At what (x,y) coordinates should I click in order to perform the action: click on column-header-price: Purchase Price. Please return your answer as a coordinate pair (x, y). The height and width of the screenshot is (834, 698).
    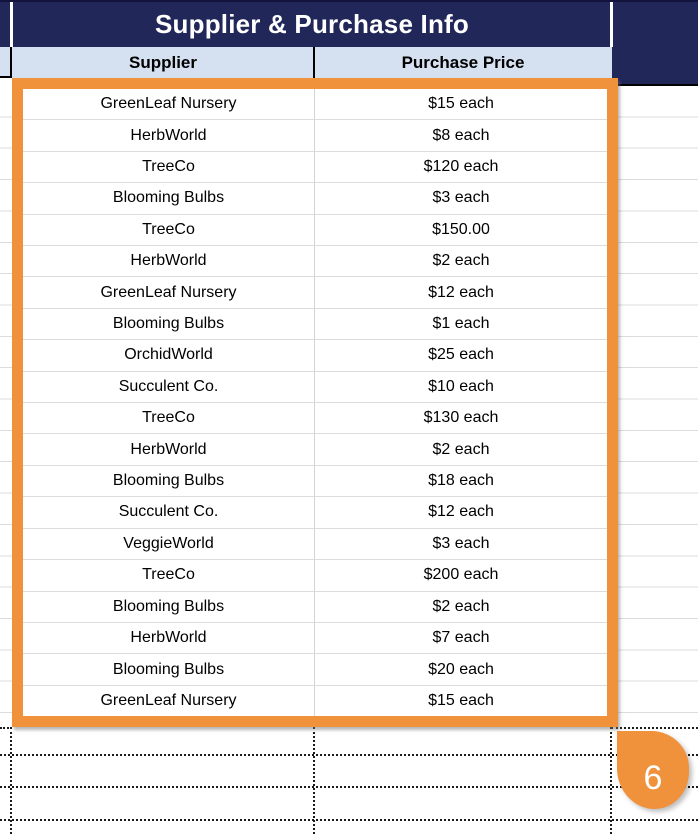
    Looking at the image, I should click on (463, 62).